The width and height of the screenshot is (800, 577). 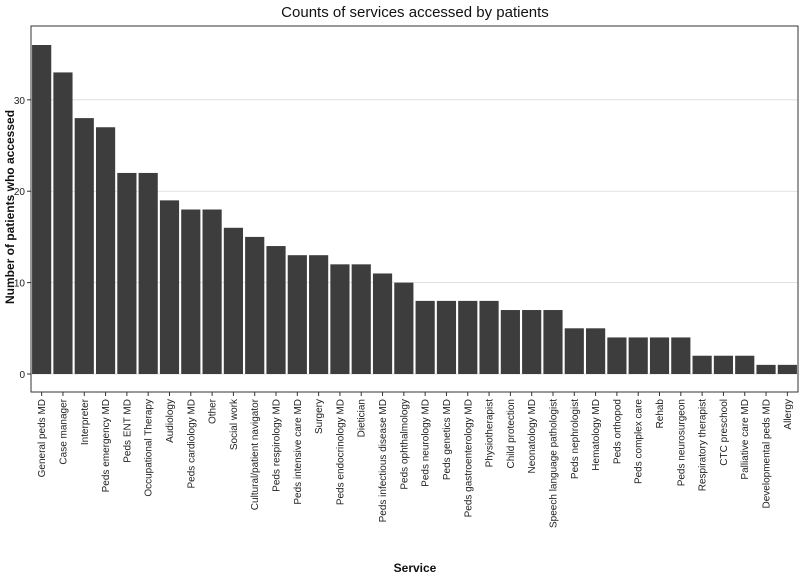 I want to click on y-axis-title: Number of patients who accessed, so click(x=10, y=207).